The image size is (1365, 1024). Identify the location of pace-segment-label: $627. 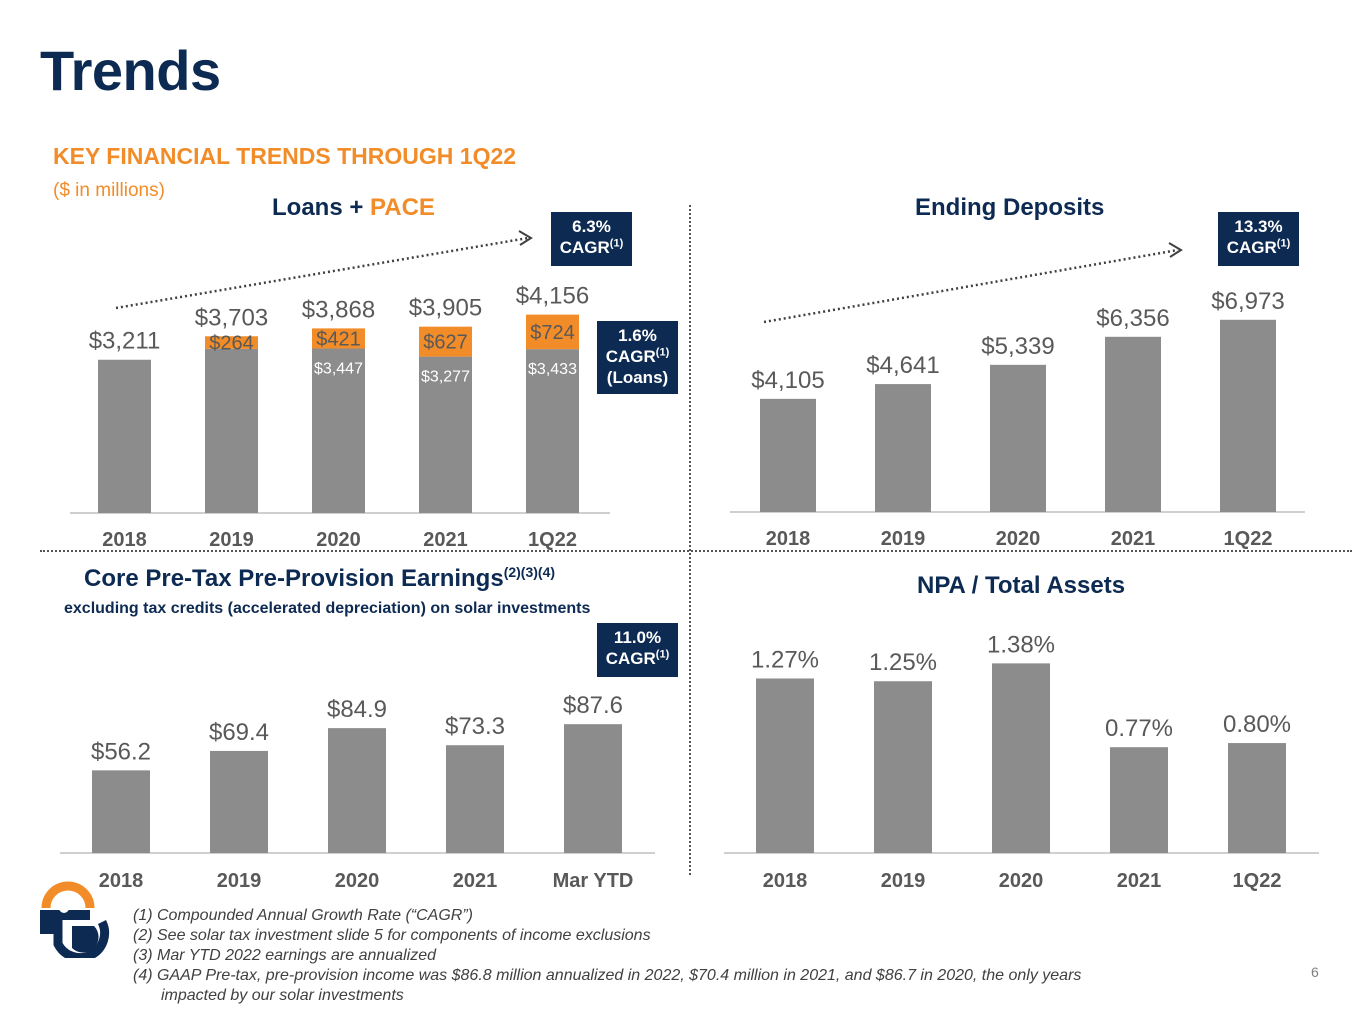
(445, 343).